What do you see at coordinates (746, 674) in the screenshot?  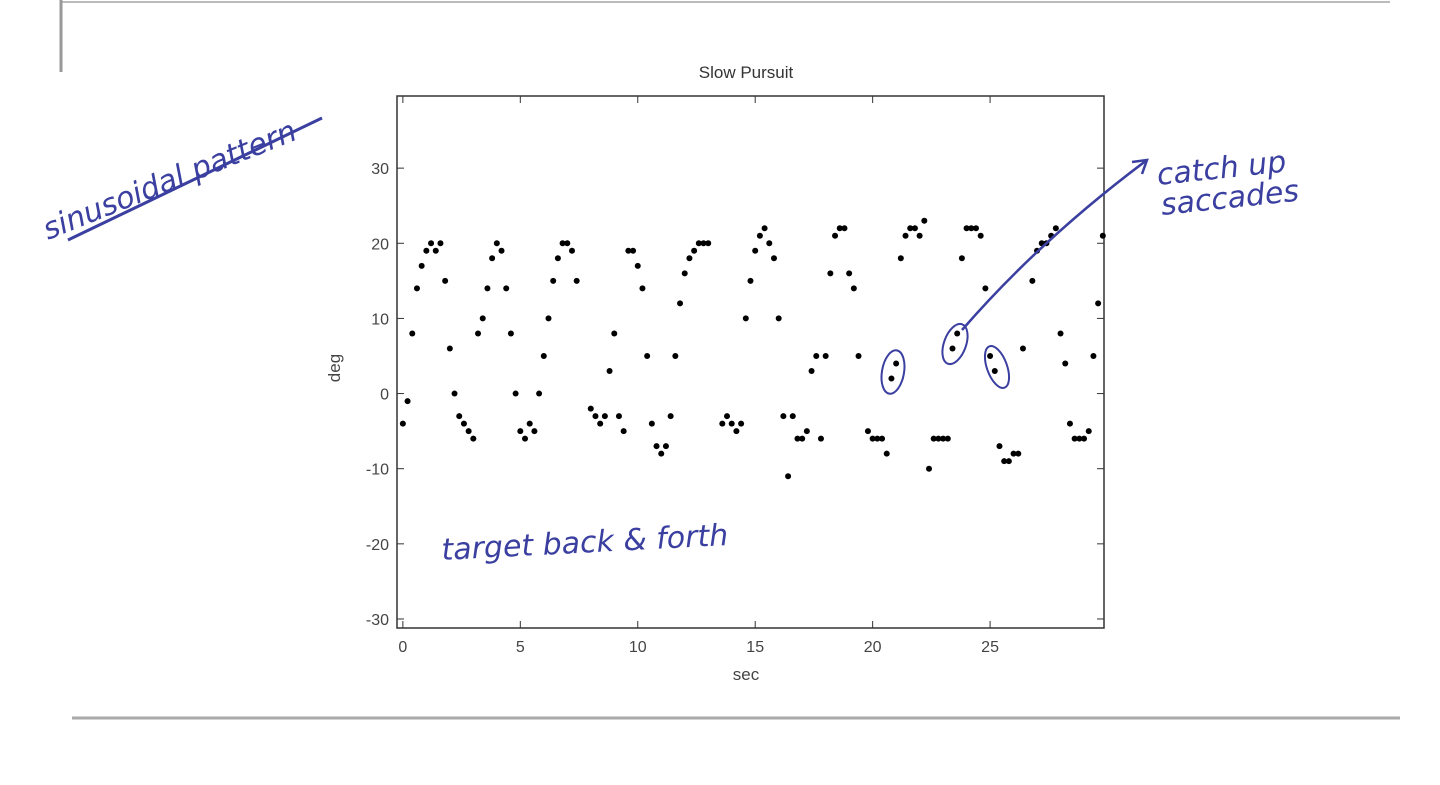 I see `x-axis-label: sec` at bounding box center [746, 674].